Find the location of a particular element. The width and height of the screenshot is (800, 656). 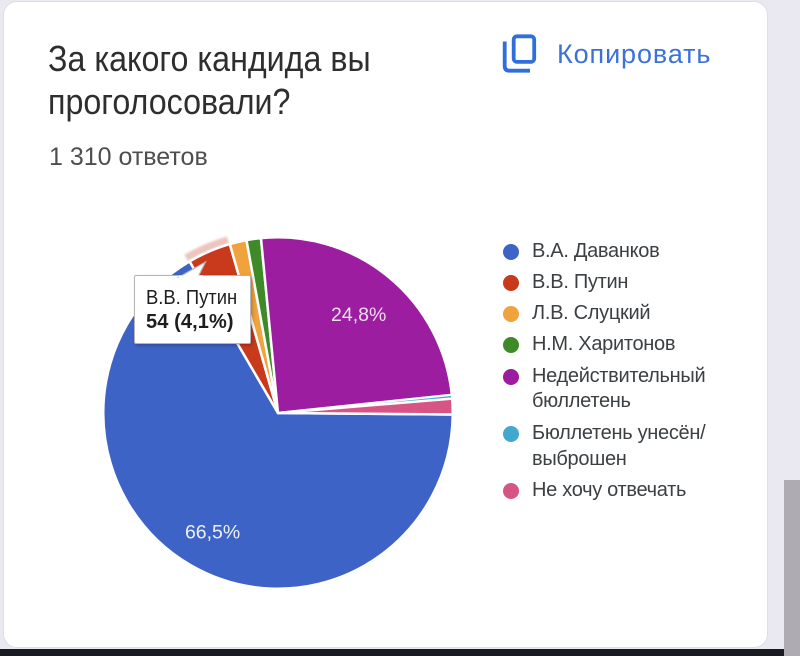

svg-text: 66,5% is located at coordinates (212, 533).